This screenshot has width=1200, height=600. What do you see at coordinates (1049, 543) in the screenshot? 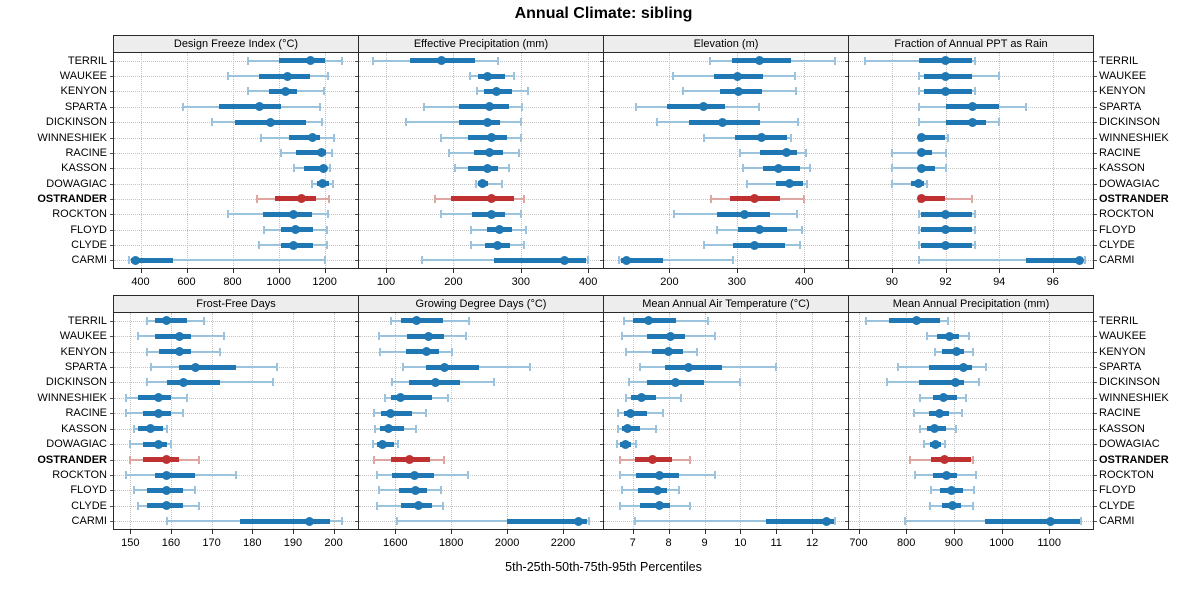
I see `x-axis-tick-label: 1100` at bounding box center [1049, 543].